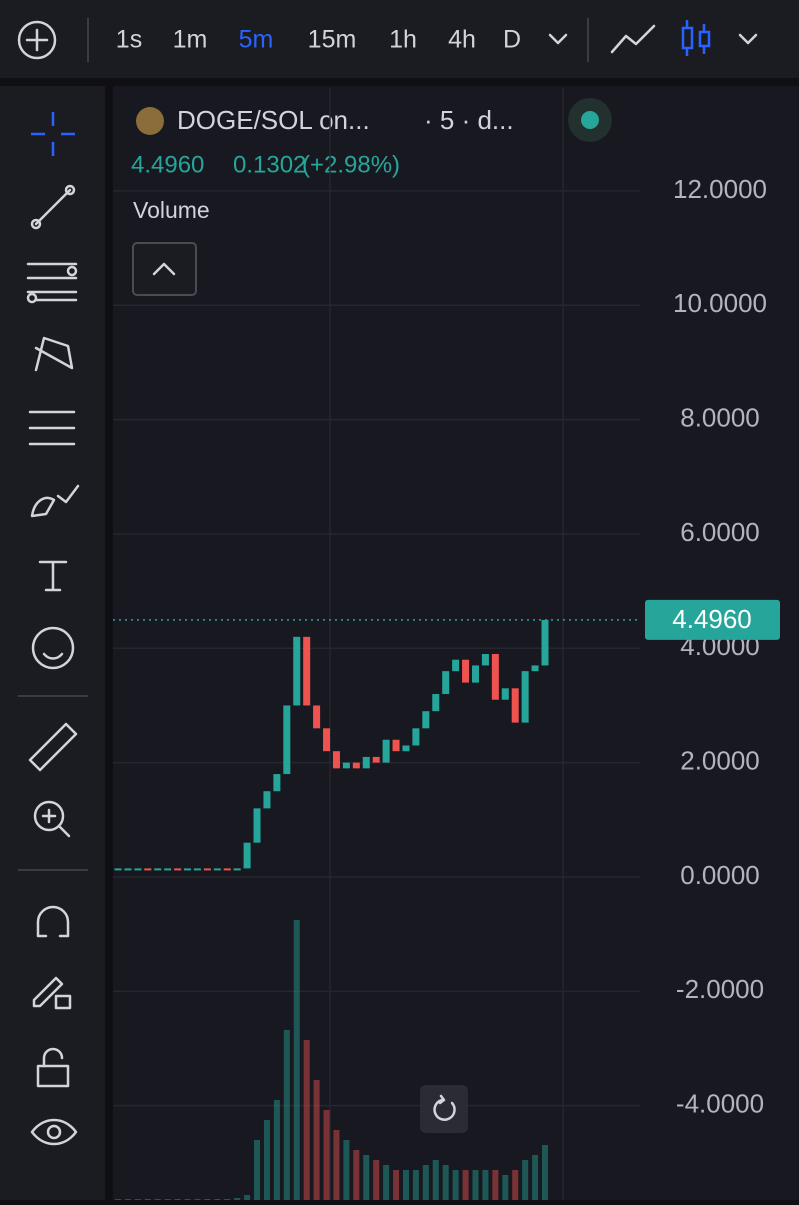 This screenshot has height=1205, width=799. What do you see at coordinates (52, 819) in the screenshot?
I see `zoom-tool` at bounding box center [52, 819].